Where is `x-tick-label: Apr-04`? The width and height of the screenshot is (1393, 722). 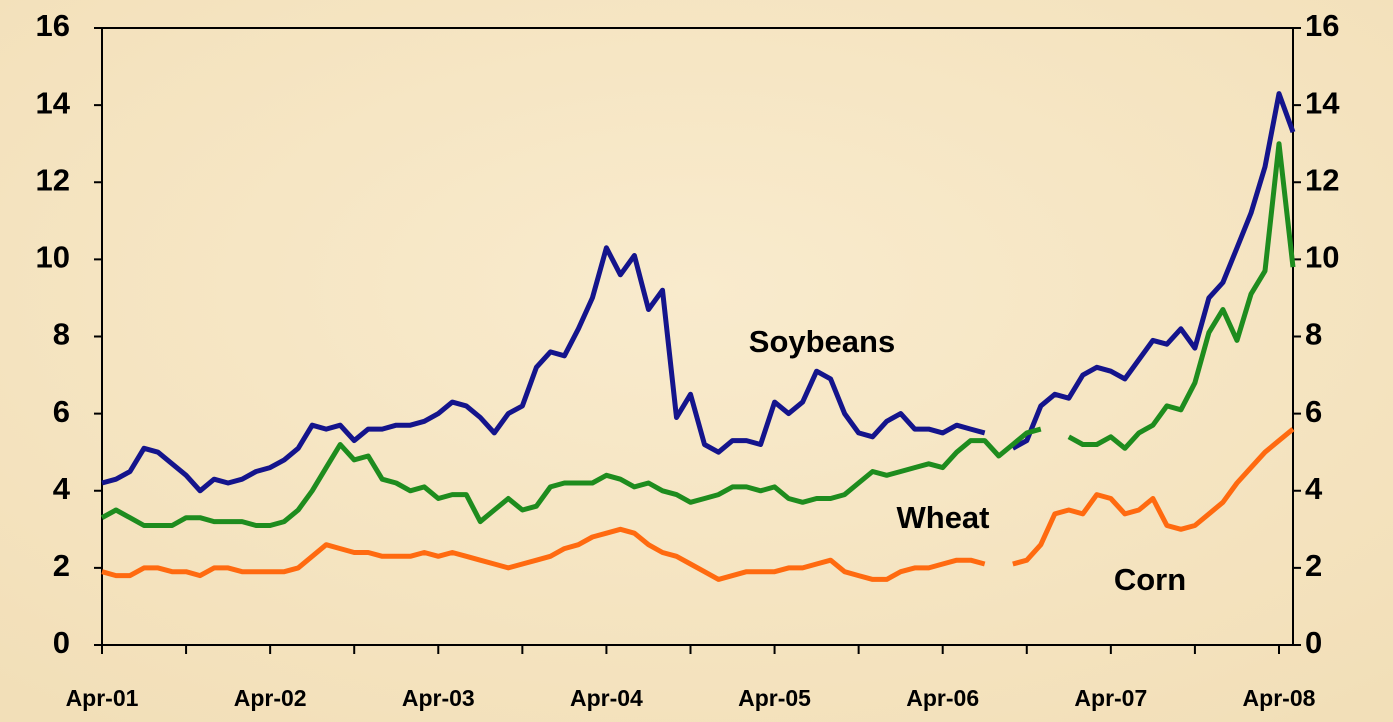 x-tick-label: Apr-04 is located at coordinates (606, 698).